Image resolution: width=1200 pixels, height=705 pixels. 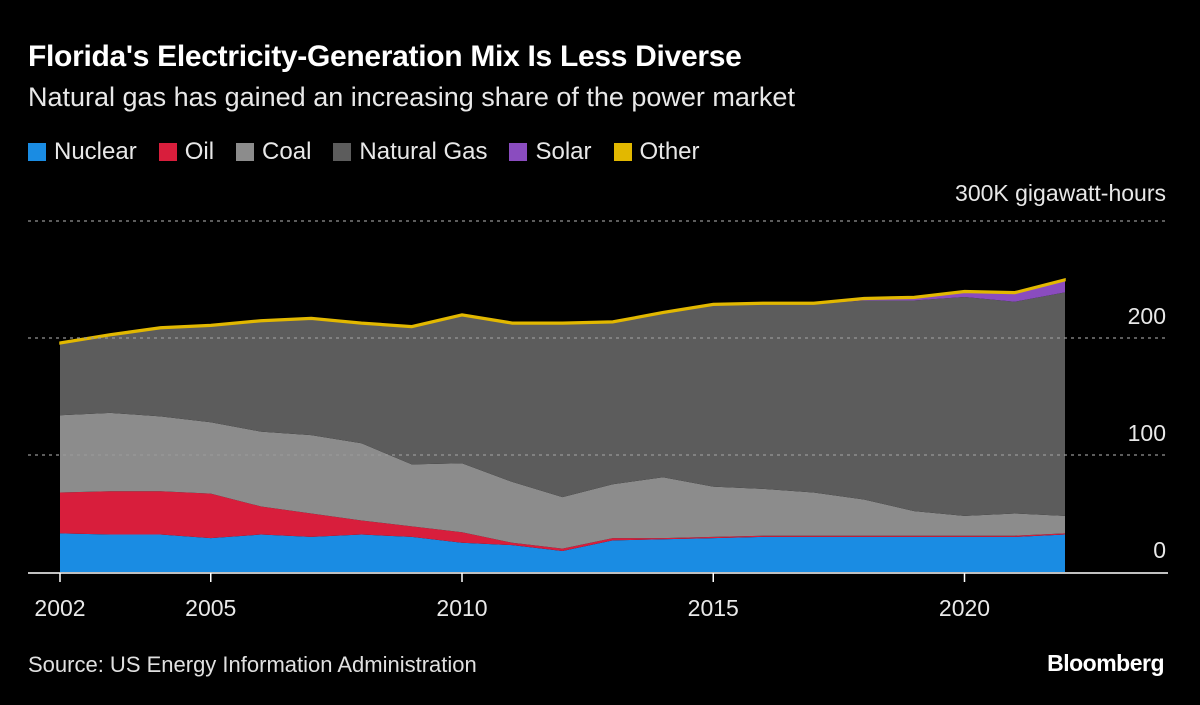 What do you see at coordinates (1147, 433) in the screenshot?
I see `y-tick-label: 100` at bounding box center [1147, 433].